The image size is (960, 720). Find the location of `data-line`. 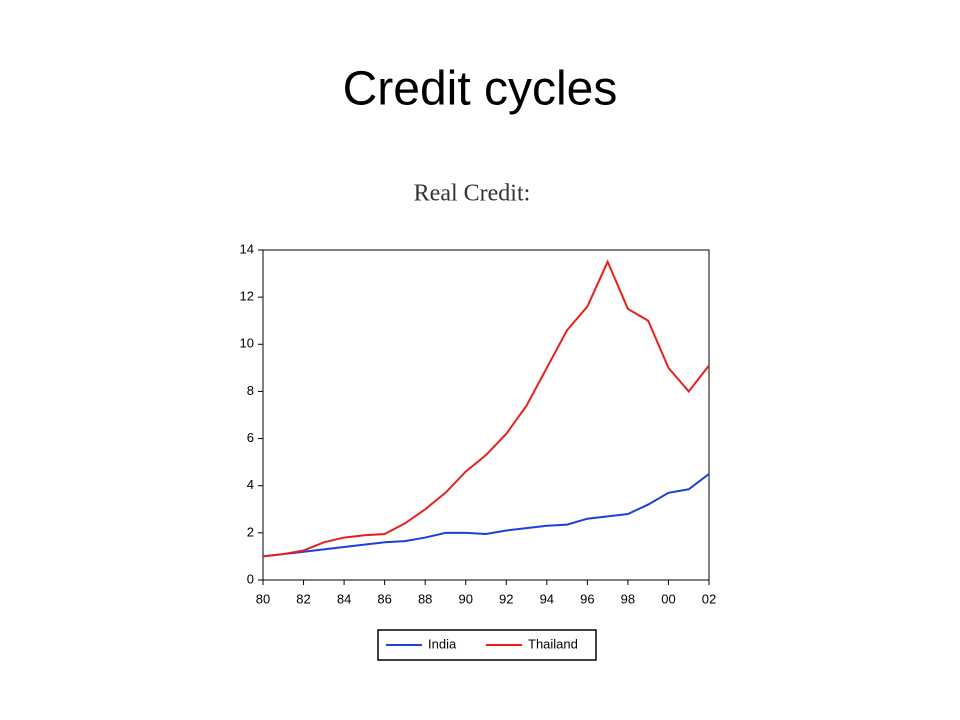

data-line is located at coordinates (486, 515).